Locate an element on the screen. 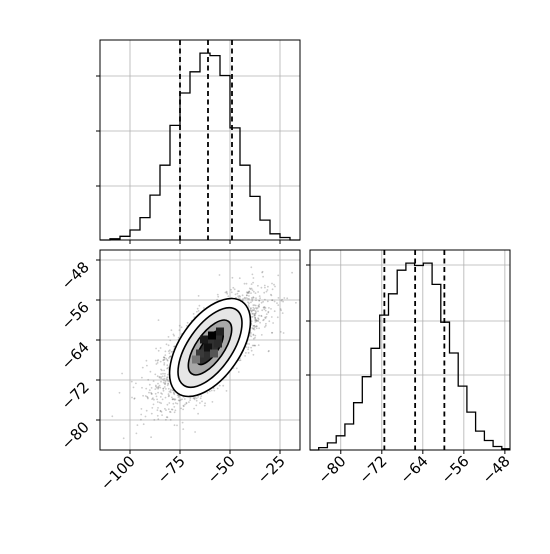  y-tick-label: −80 is located at coordinates (75, 435).